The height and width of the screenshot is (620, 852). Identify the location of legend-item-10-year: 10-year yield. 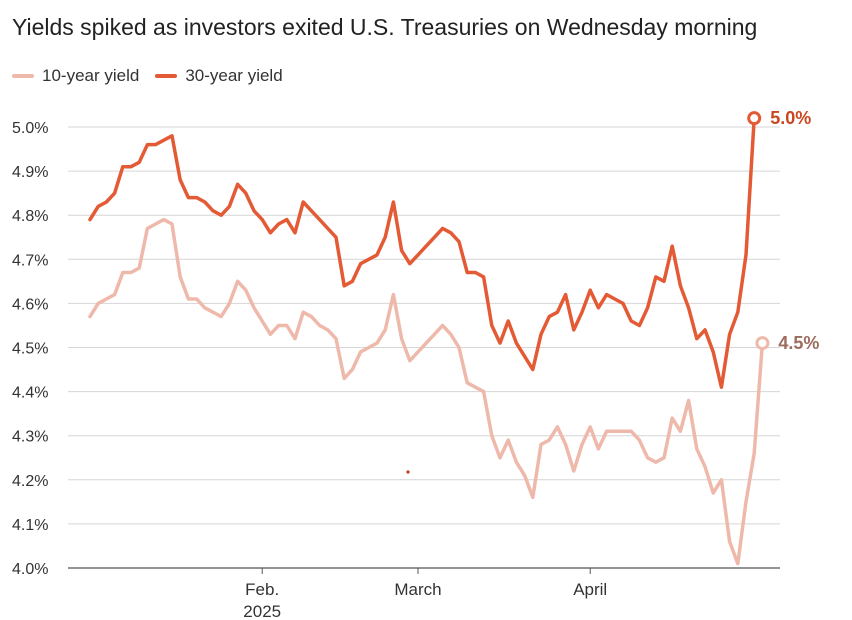
(75, 76).